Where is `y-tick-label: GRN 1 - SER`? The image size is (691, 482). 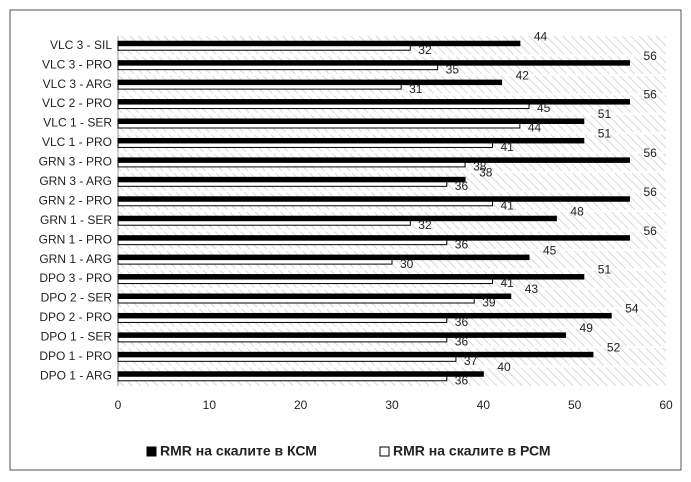 y-tick-label: GRN 1 - SER is located at coordinates (76, 220).